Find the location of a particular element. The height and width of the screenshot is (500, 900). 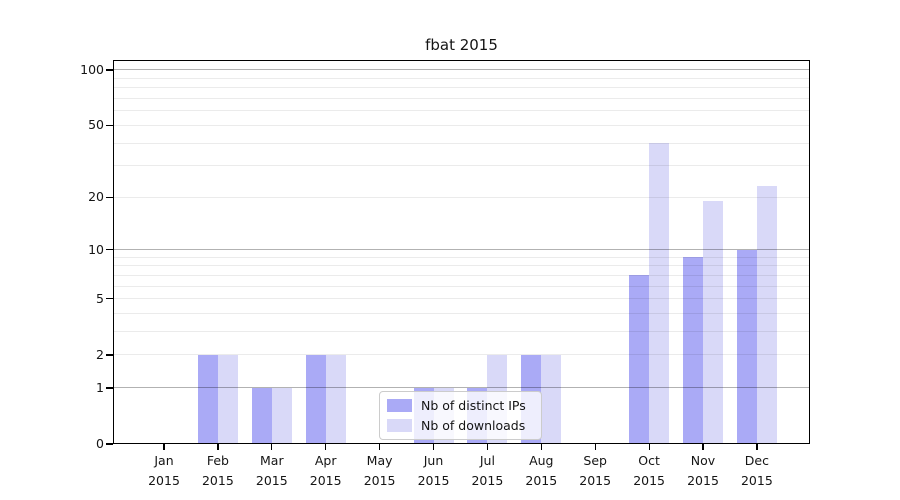

legend-swatch-distinct-ips is located at coordinates (399, 405).